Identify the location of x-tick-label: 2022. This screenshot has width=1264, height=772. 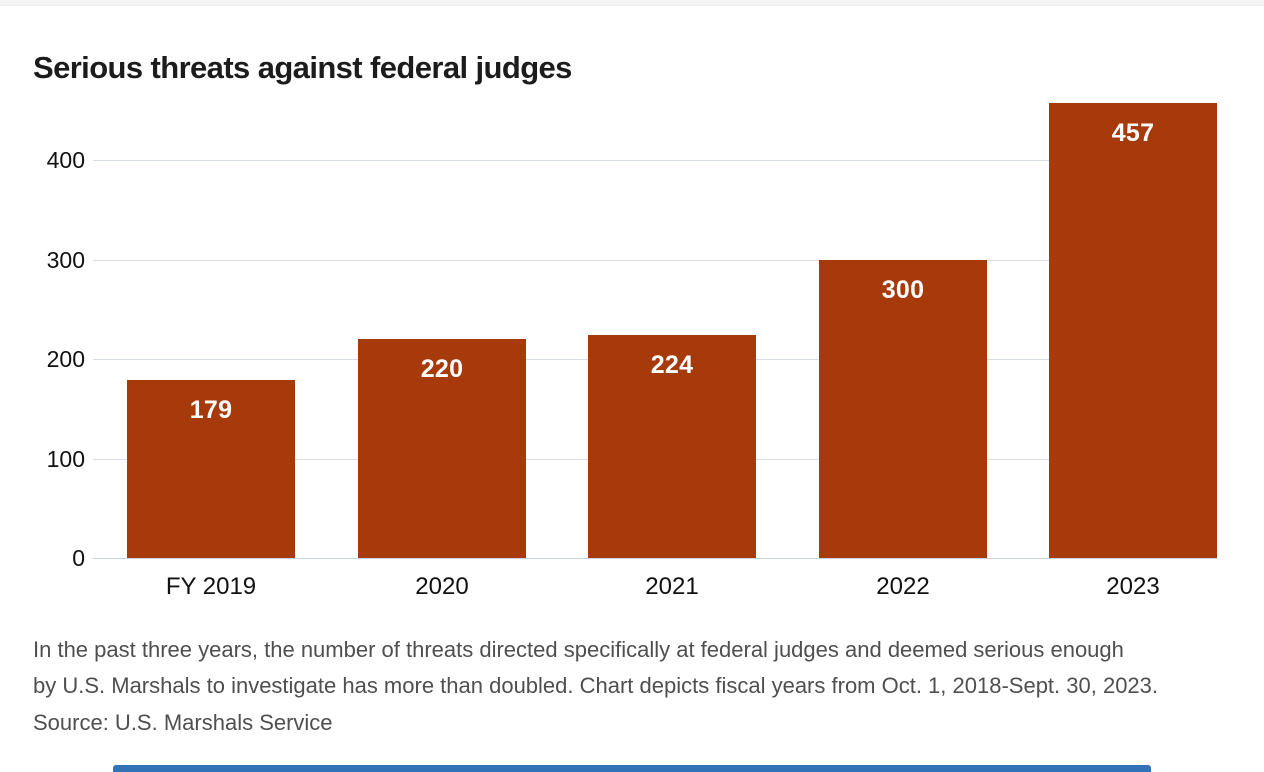
(903, 586).